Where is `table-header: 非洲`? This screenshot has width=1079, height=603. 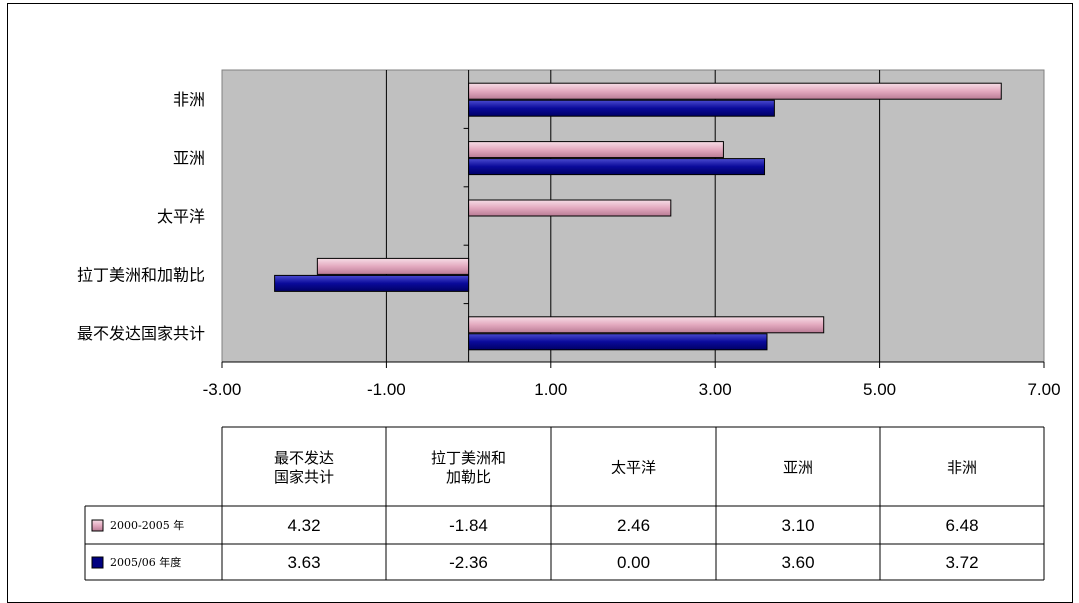 table-header: 非洲 is located at coordinates (962, 468).